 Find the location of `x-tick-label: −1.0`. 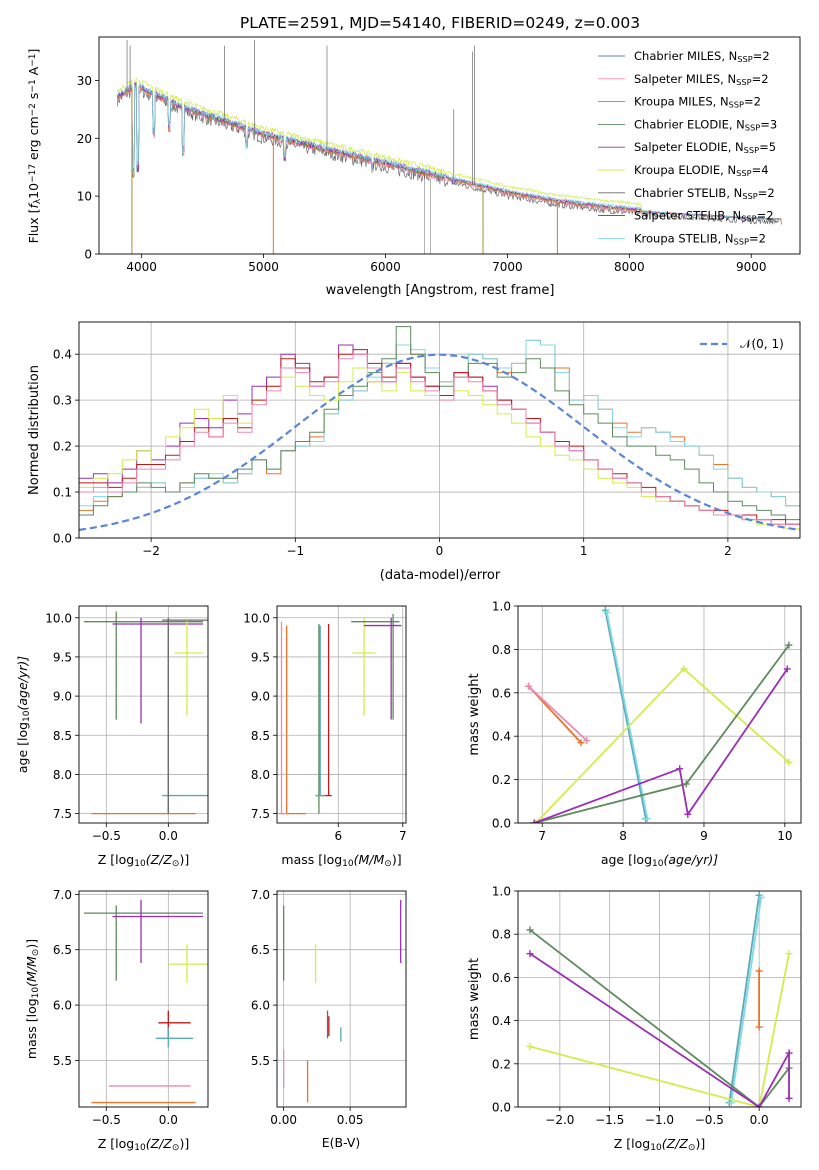

x-tick-label: −1.0 is located at coordinates (659, 1120).